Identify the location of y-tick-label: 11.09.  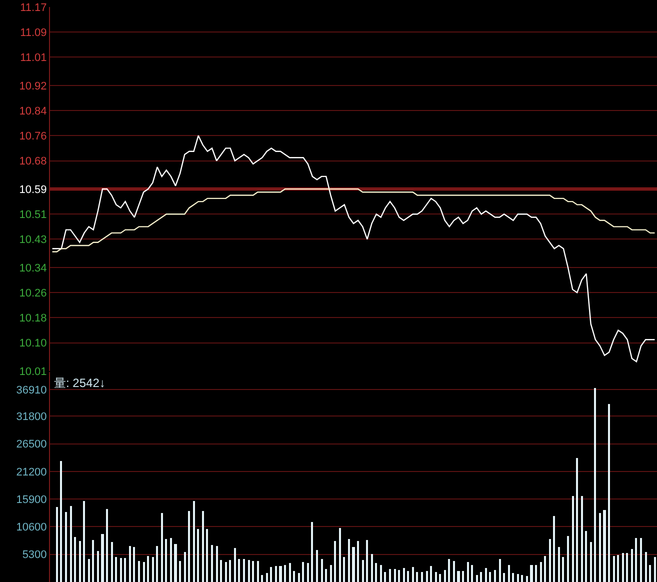
(33, 32).